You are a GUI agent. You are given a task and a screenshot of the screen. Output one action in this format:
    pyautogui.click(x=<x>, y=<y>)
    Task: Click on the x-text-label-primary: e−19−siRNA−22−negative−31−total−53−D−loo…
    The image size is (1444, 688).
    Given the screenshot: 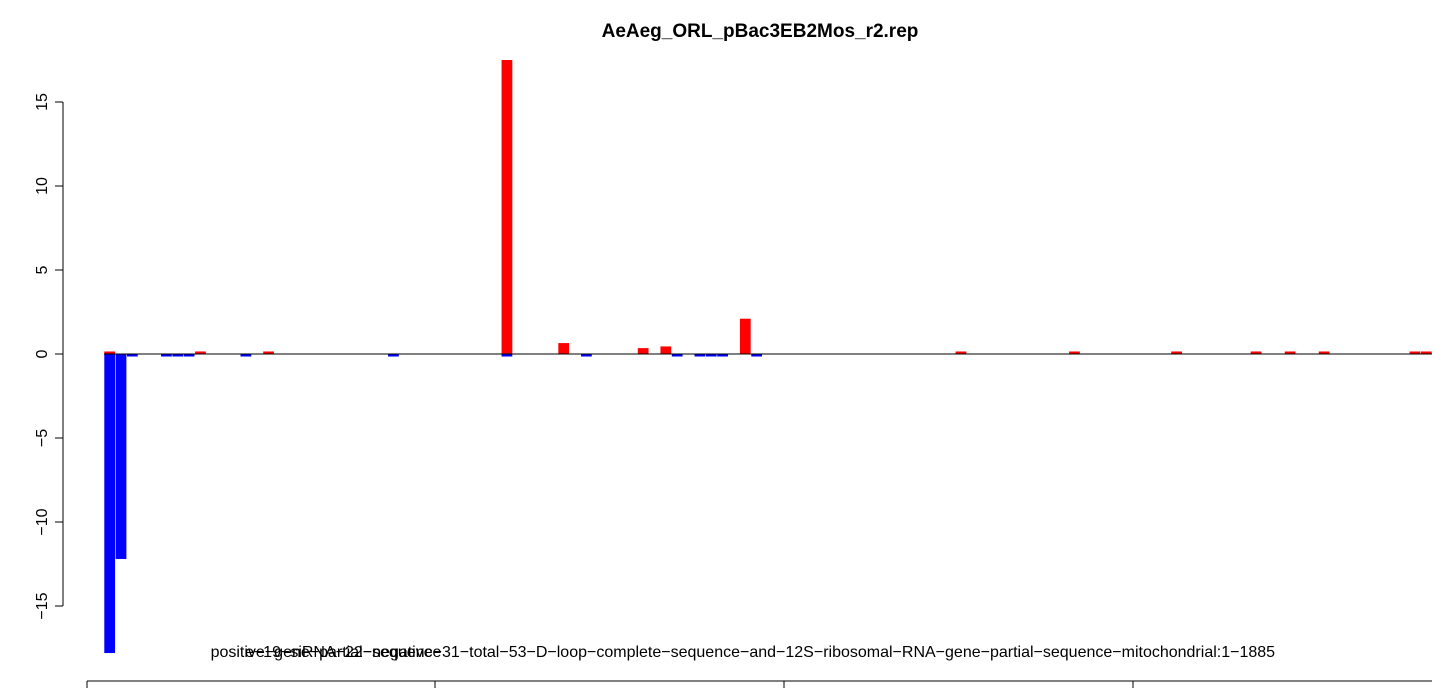 What is the action you would take?
    pyautogui.click(x=760, y=652)
    